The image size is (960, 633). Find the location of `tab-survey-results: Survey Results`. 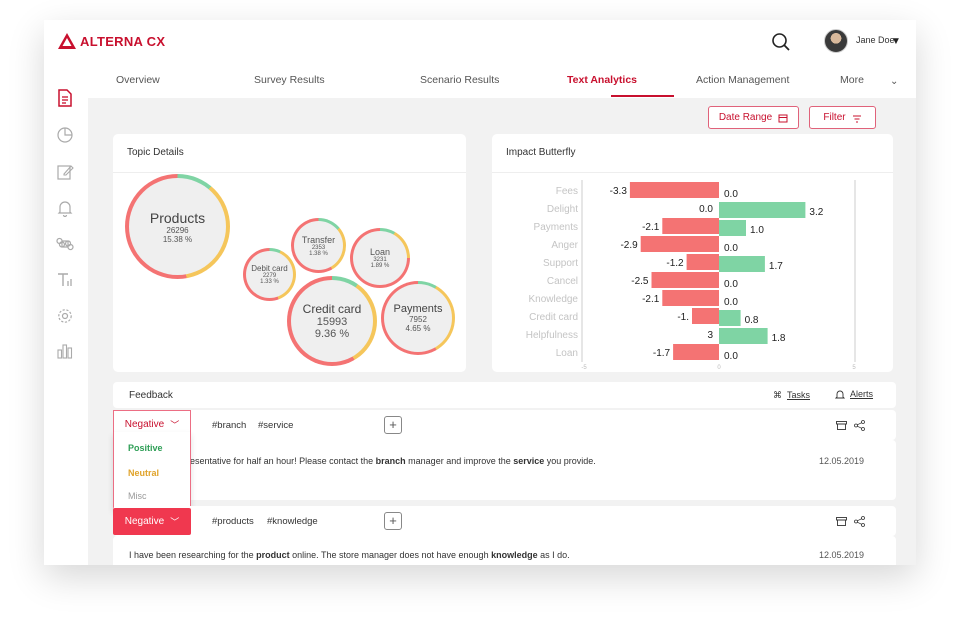

tab-survey-results: Survey Results is located at coordinates (289, 80).